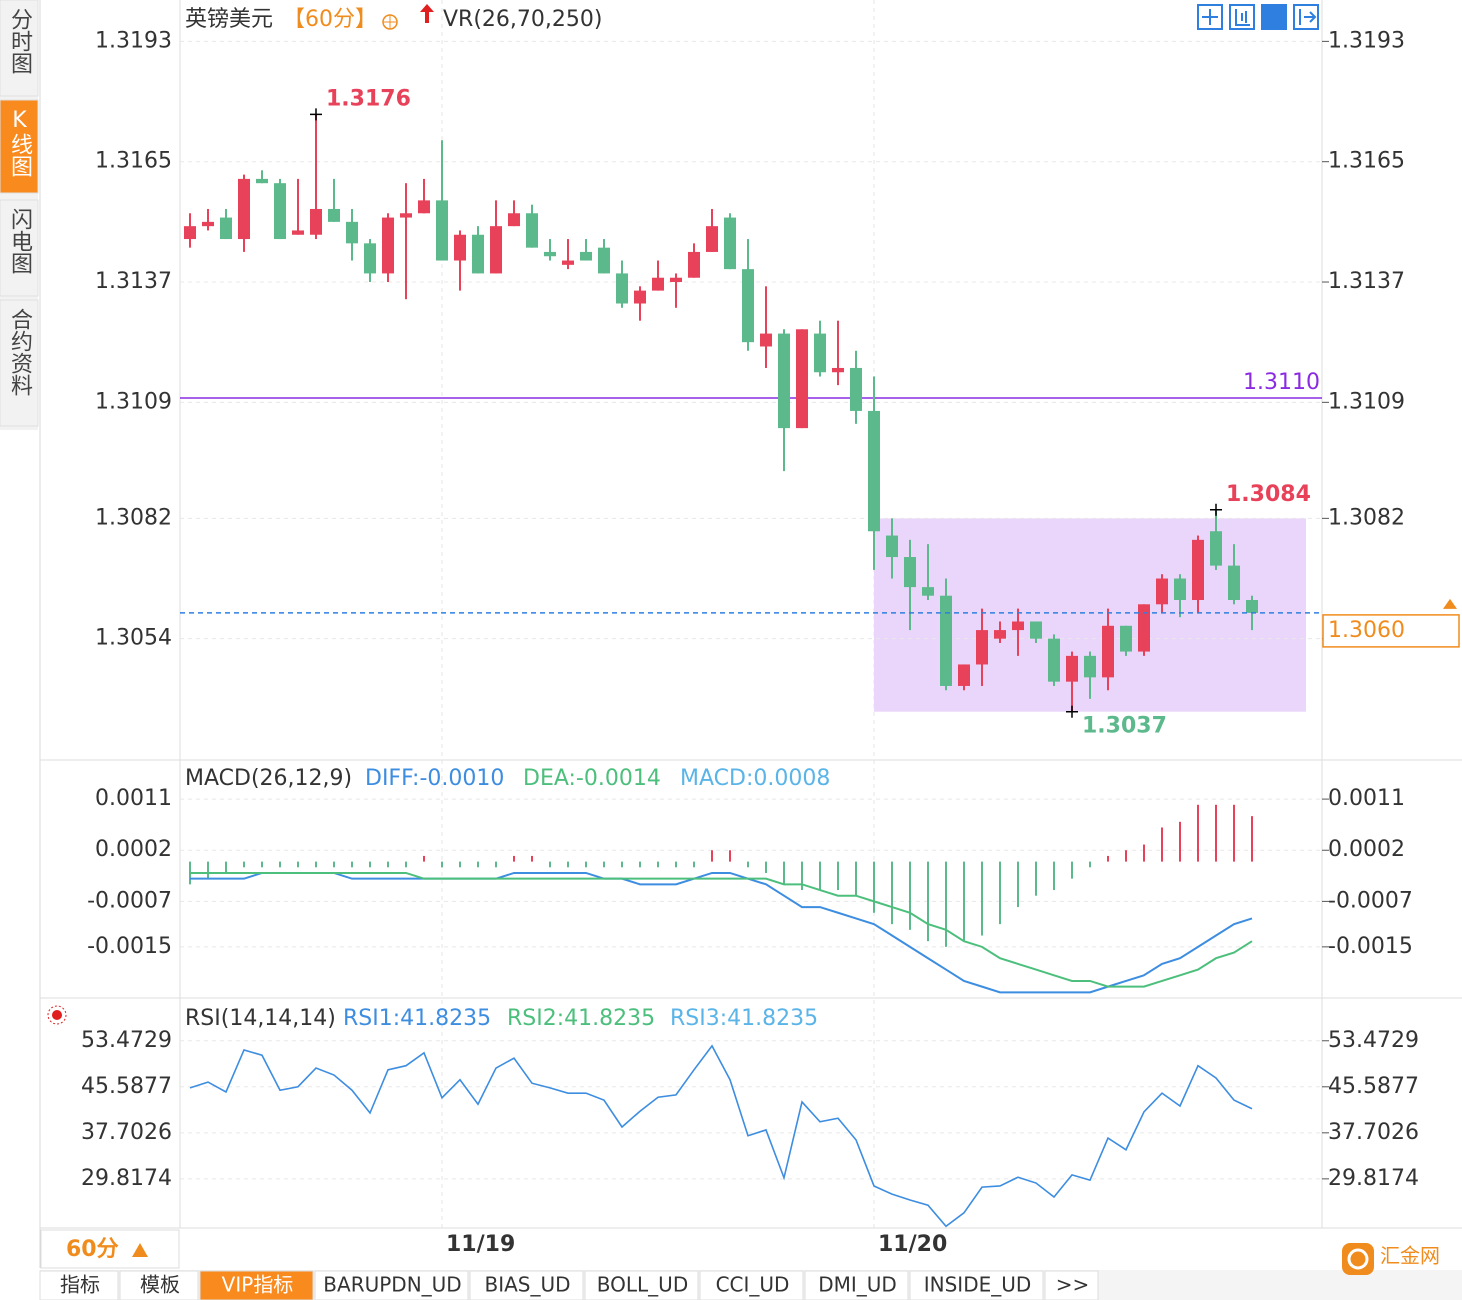 The width and height of the screenshot is (1462, 1300). I want to click on y-tick-label: -0.0007, so click(129, 900).